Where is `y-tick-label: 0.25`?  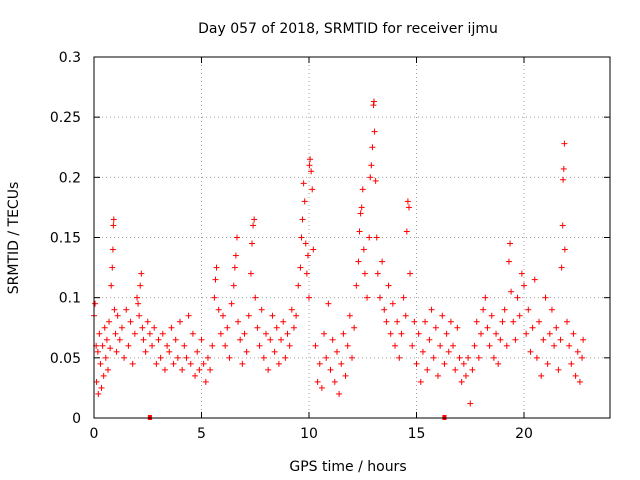
y-tick-label: 0.25 is located at coordinates (65, 118).